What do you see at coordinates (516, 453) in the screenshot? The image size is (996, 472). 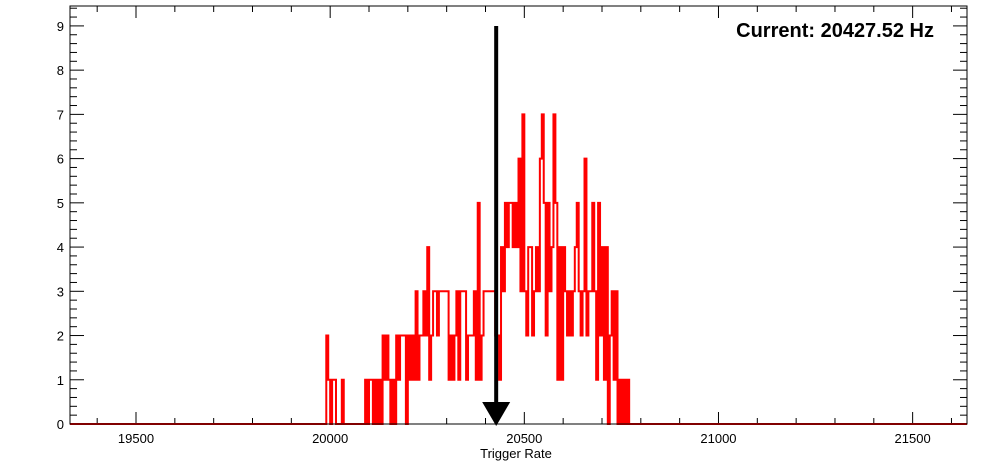 I see `x-axis-title: Trigger Rate` at bounding box center [516, 453].